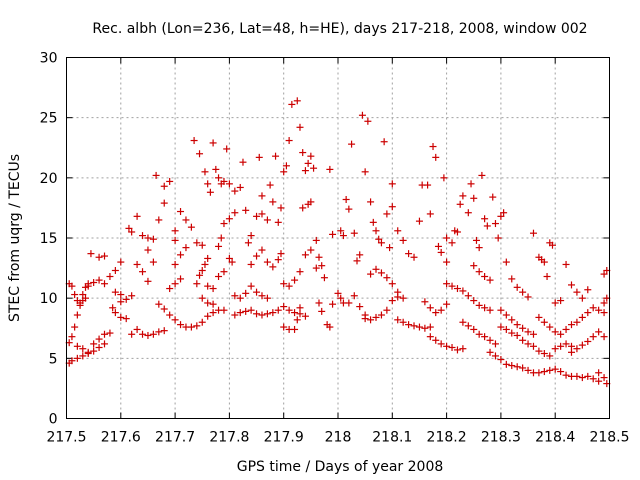 Image resolution: width=640 pixels, height=480 pixels. I want to click on x-tick-label: 218.3, so click(501, 438).